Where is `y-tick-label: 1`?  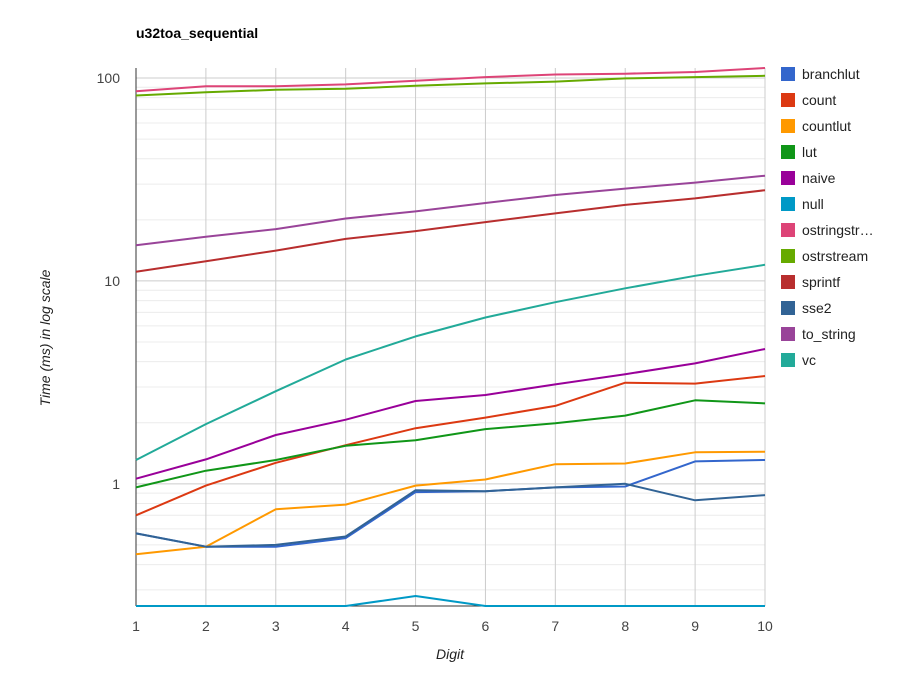 y-tick-label: 1 is located at coordinates (116, 484).